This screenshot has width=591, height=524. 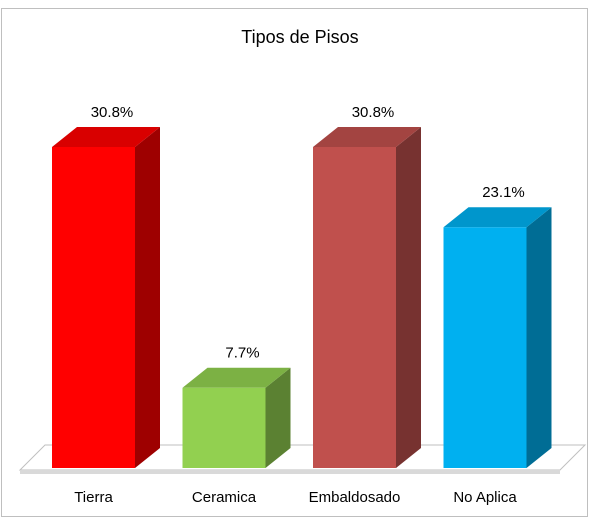 I want to click on floor-edge, so click(x=290, y=472).